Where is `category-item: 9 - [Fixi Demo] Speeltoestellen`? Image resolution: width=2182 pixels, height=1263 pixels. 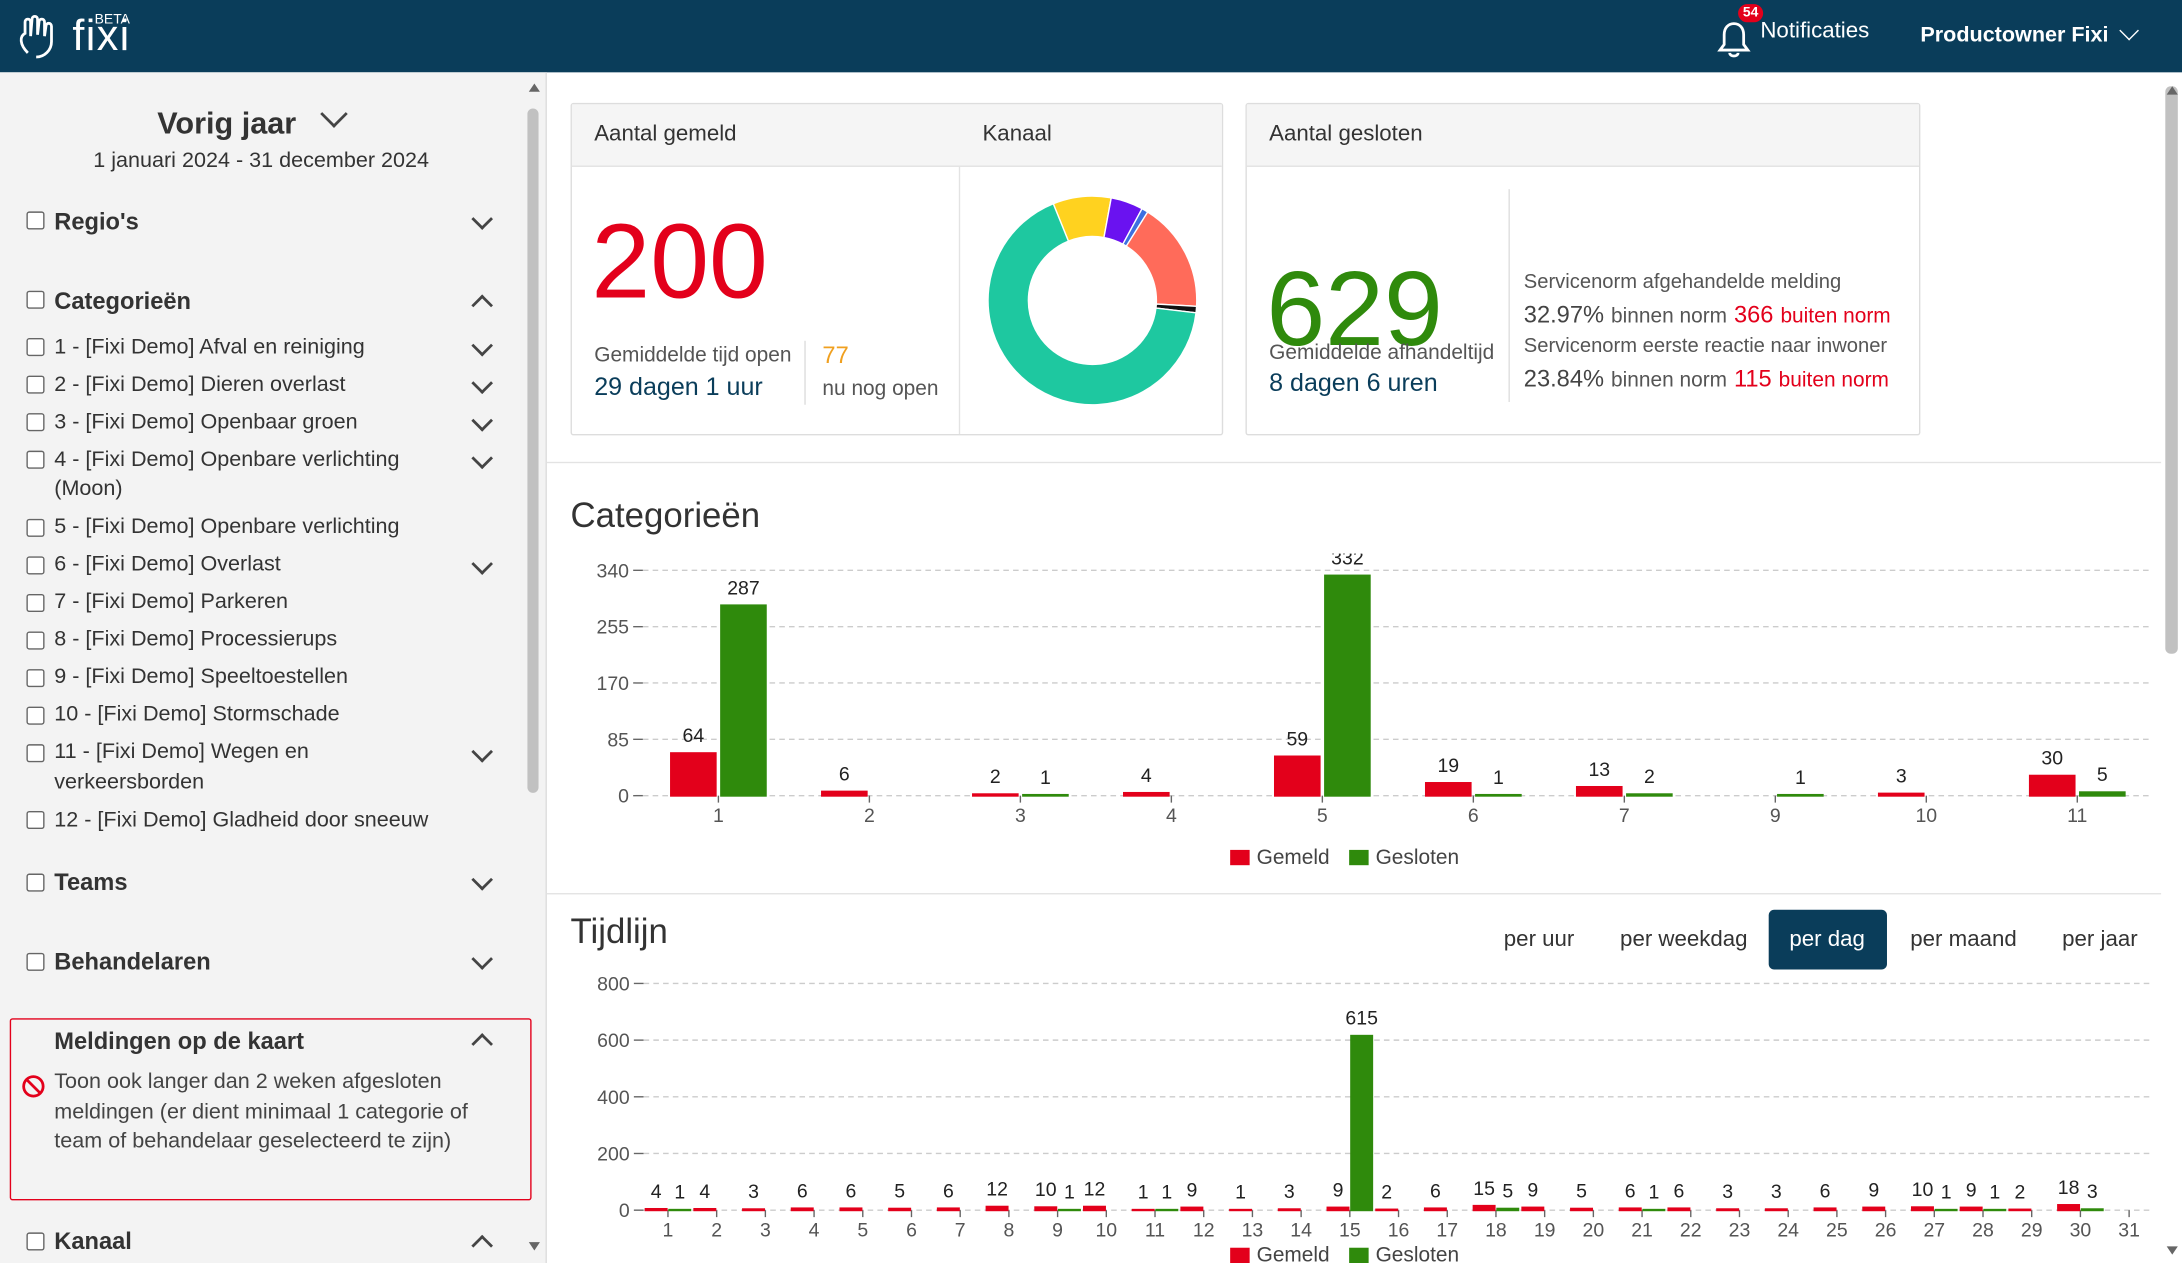
category-item: 9 - [Fixi Demo] Speeltoestellen is located at coordinates (215, 678).